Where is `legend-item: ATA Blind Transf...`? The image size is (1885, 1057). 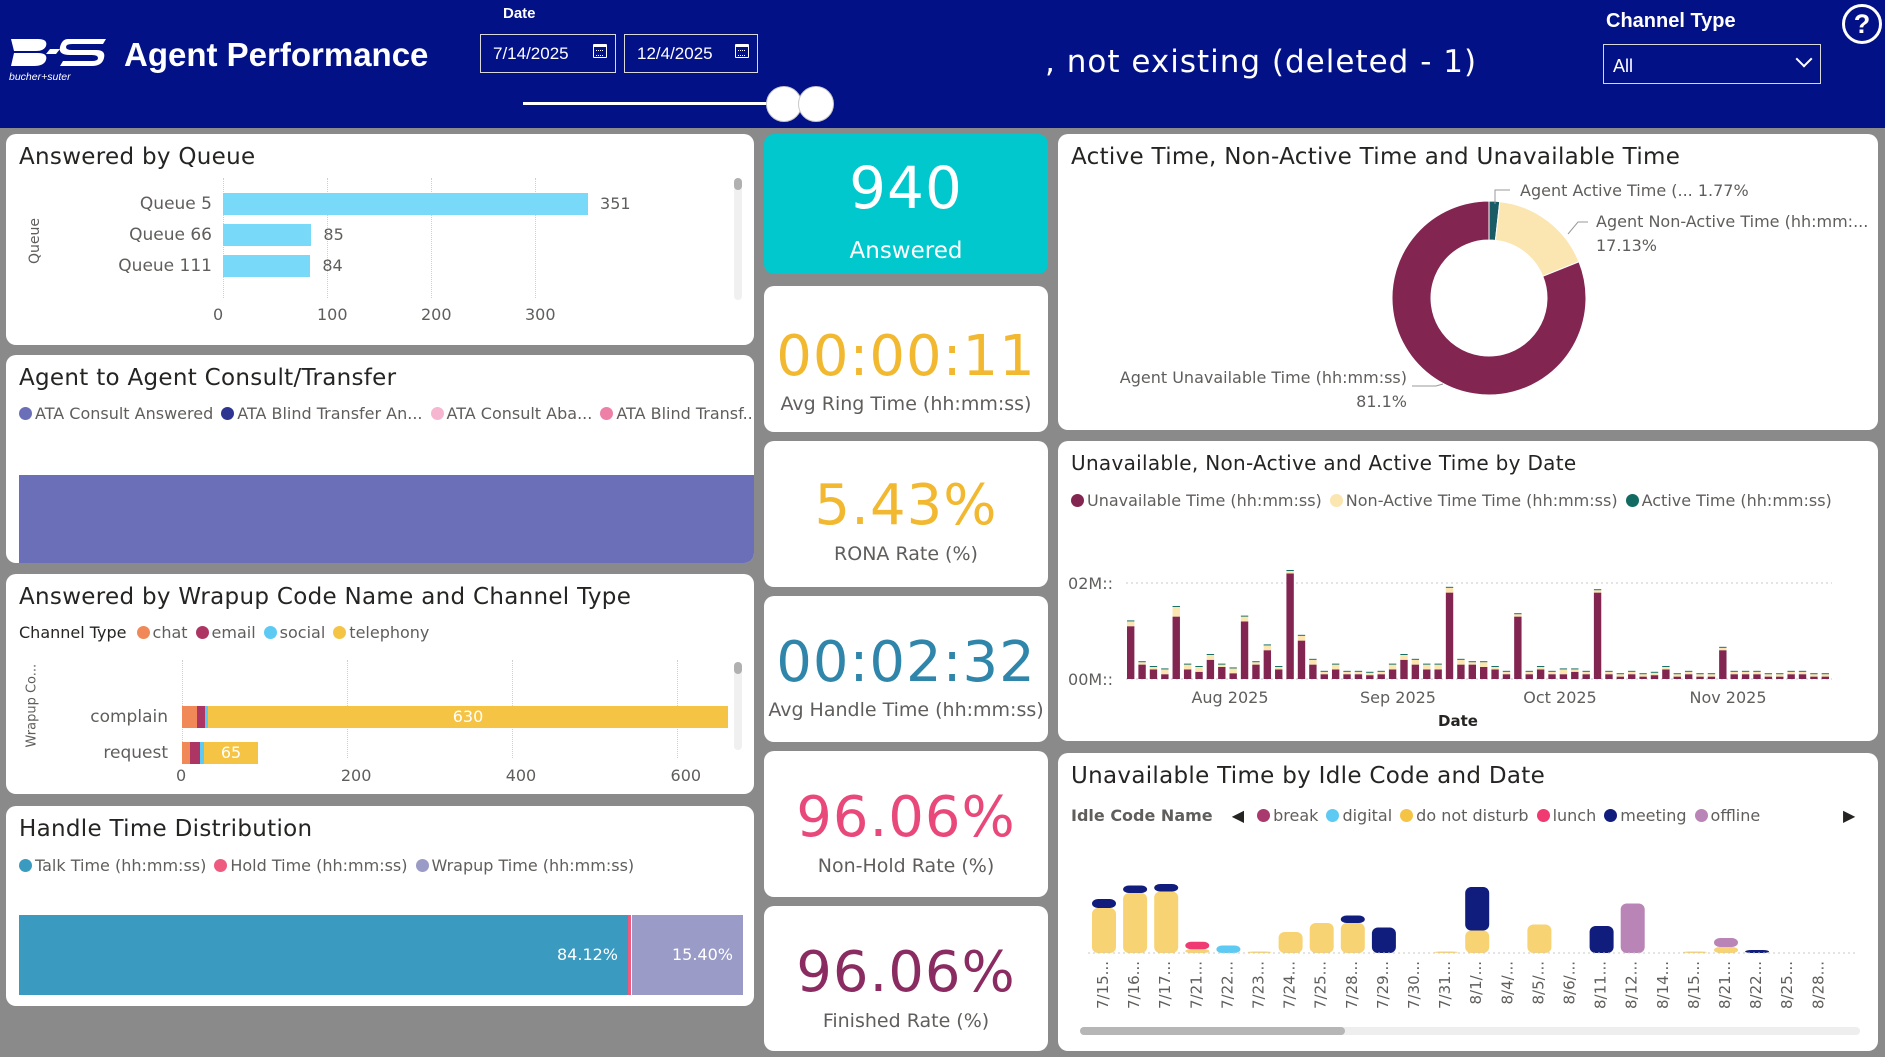 legend-item: ATA Blind Transf... is located at coordinates (677, 413).